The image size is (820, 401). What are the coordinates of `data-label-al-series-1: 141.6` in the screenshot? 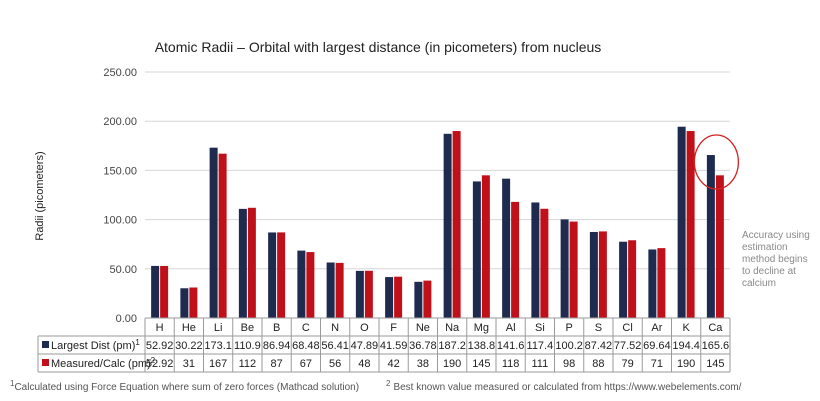 It's located at (511, 346).